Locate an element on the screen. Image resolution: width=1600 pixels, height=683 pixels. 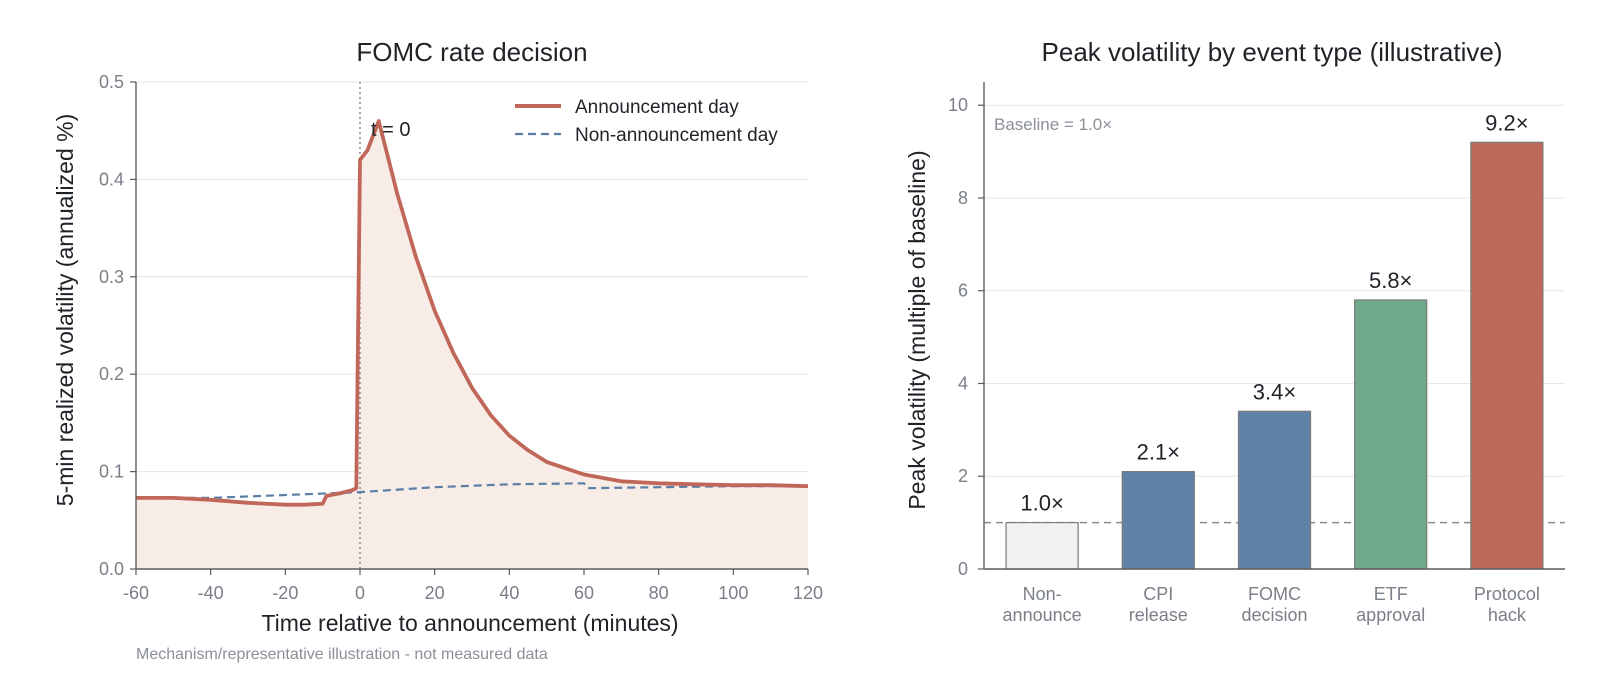
category-label: approval is located at coordinates (1390, 615).